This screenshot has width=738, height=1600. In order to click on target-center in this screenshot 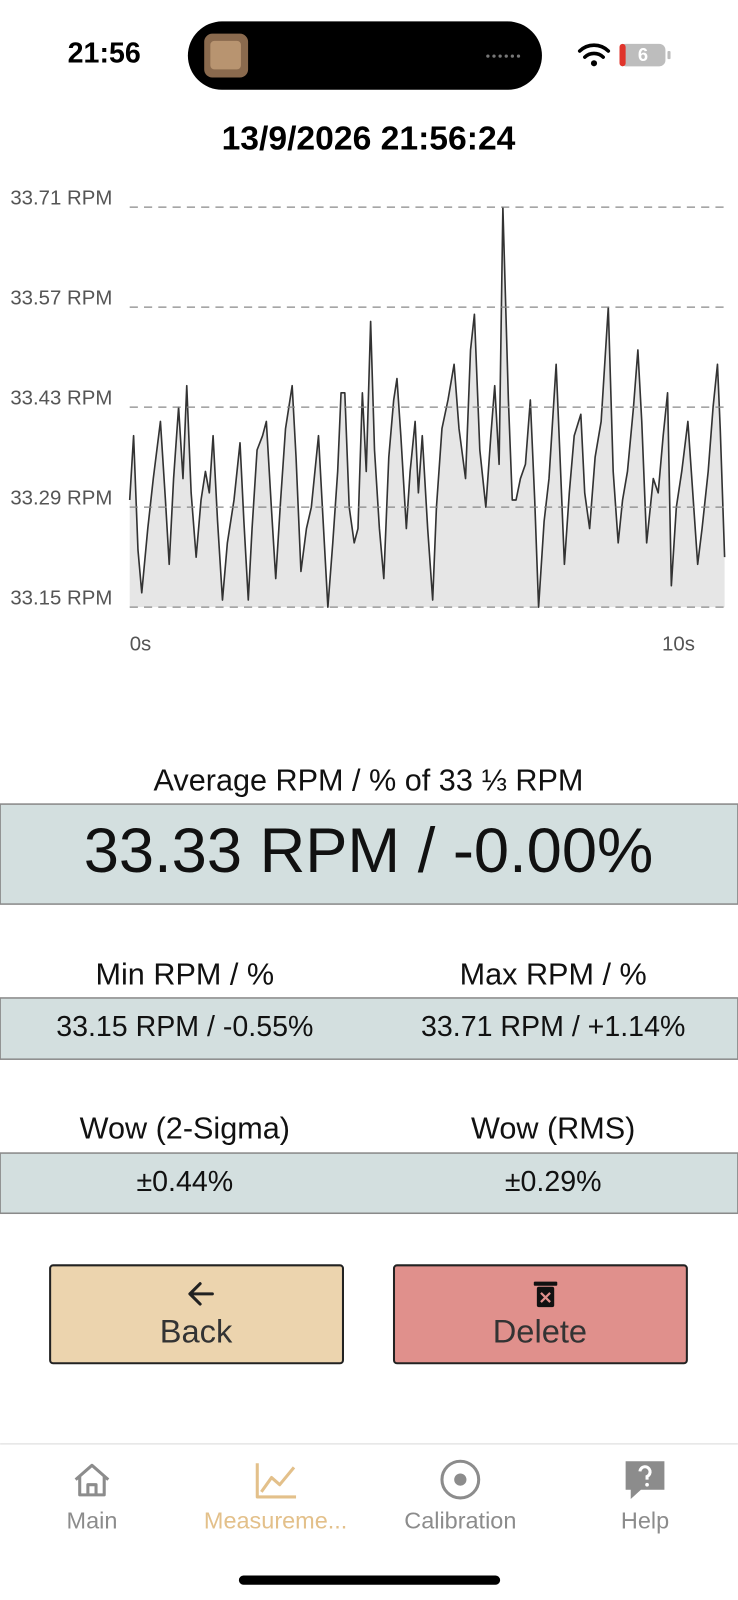, I will do `click(460, 1479)`.